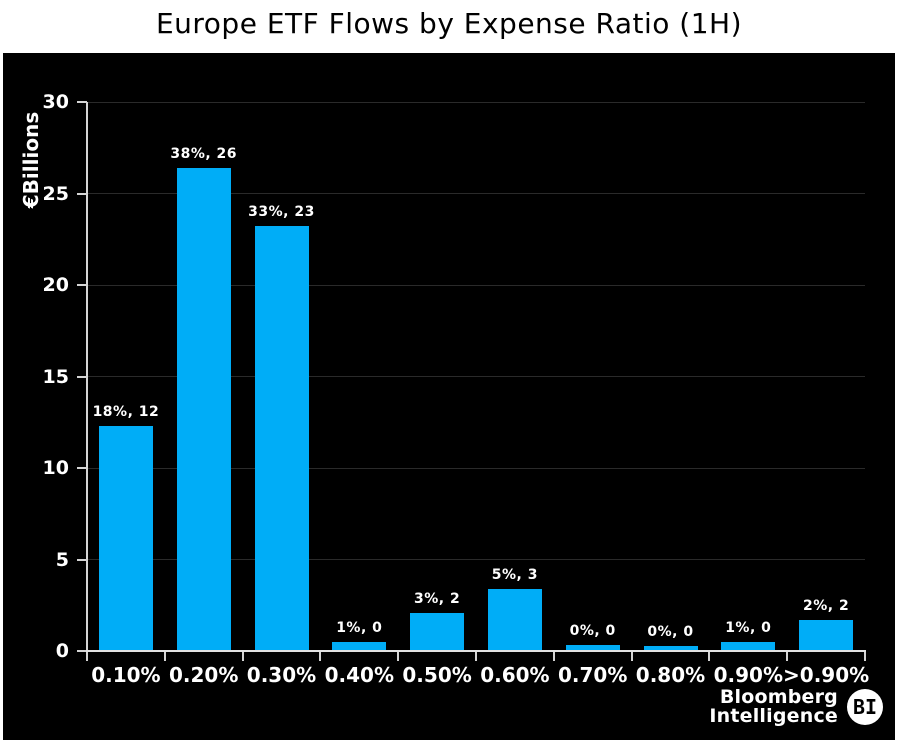 The image size is (898, 742). Describe the element at coordinates (449, 23) in the screenshot. I see `chart-title: Europe ETF Flows by Expense Ratio (1H)` at that location.